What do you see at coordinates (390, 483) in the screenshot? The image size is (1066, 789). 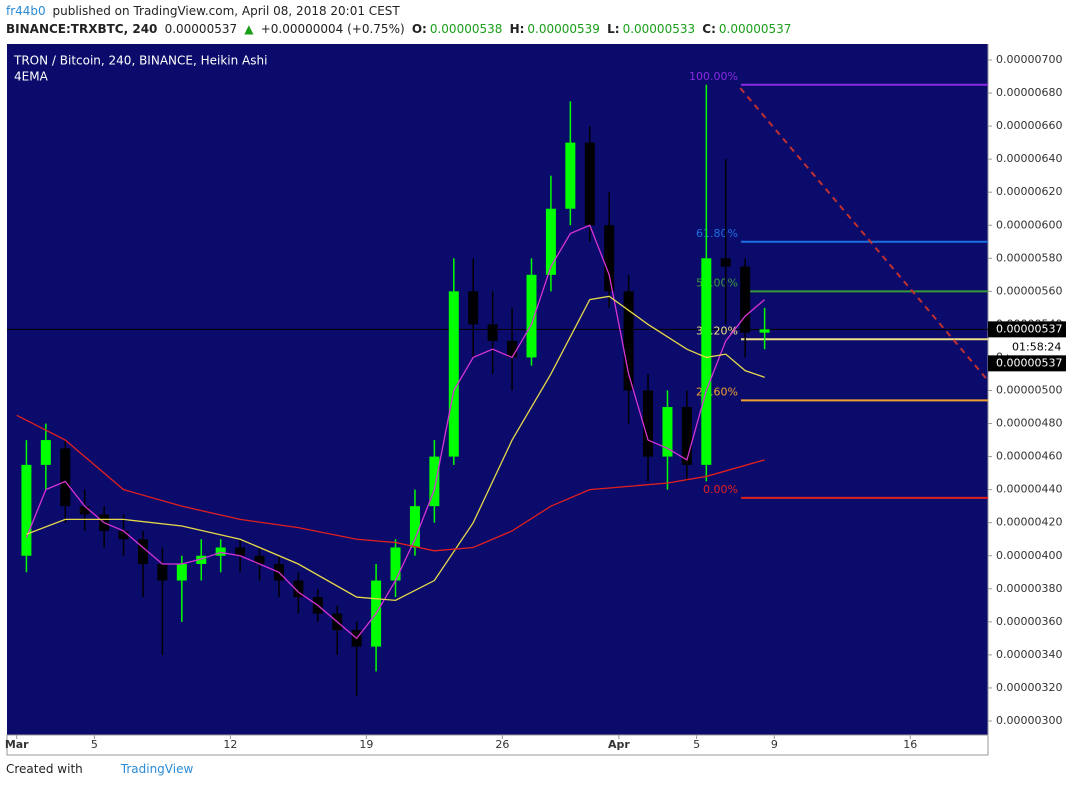 I see `ema-line` at bounding box center [390, 483].